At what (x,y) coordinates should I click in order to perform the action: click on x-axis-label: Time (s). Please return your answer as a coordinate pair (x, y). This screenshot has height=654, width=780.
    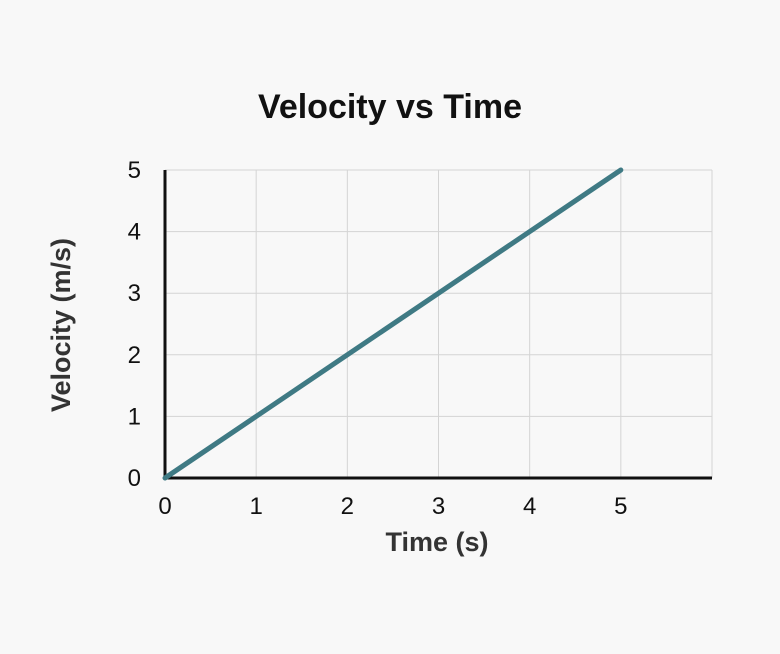
    Looking at the image, I should click on (436, 542).